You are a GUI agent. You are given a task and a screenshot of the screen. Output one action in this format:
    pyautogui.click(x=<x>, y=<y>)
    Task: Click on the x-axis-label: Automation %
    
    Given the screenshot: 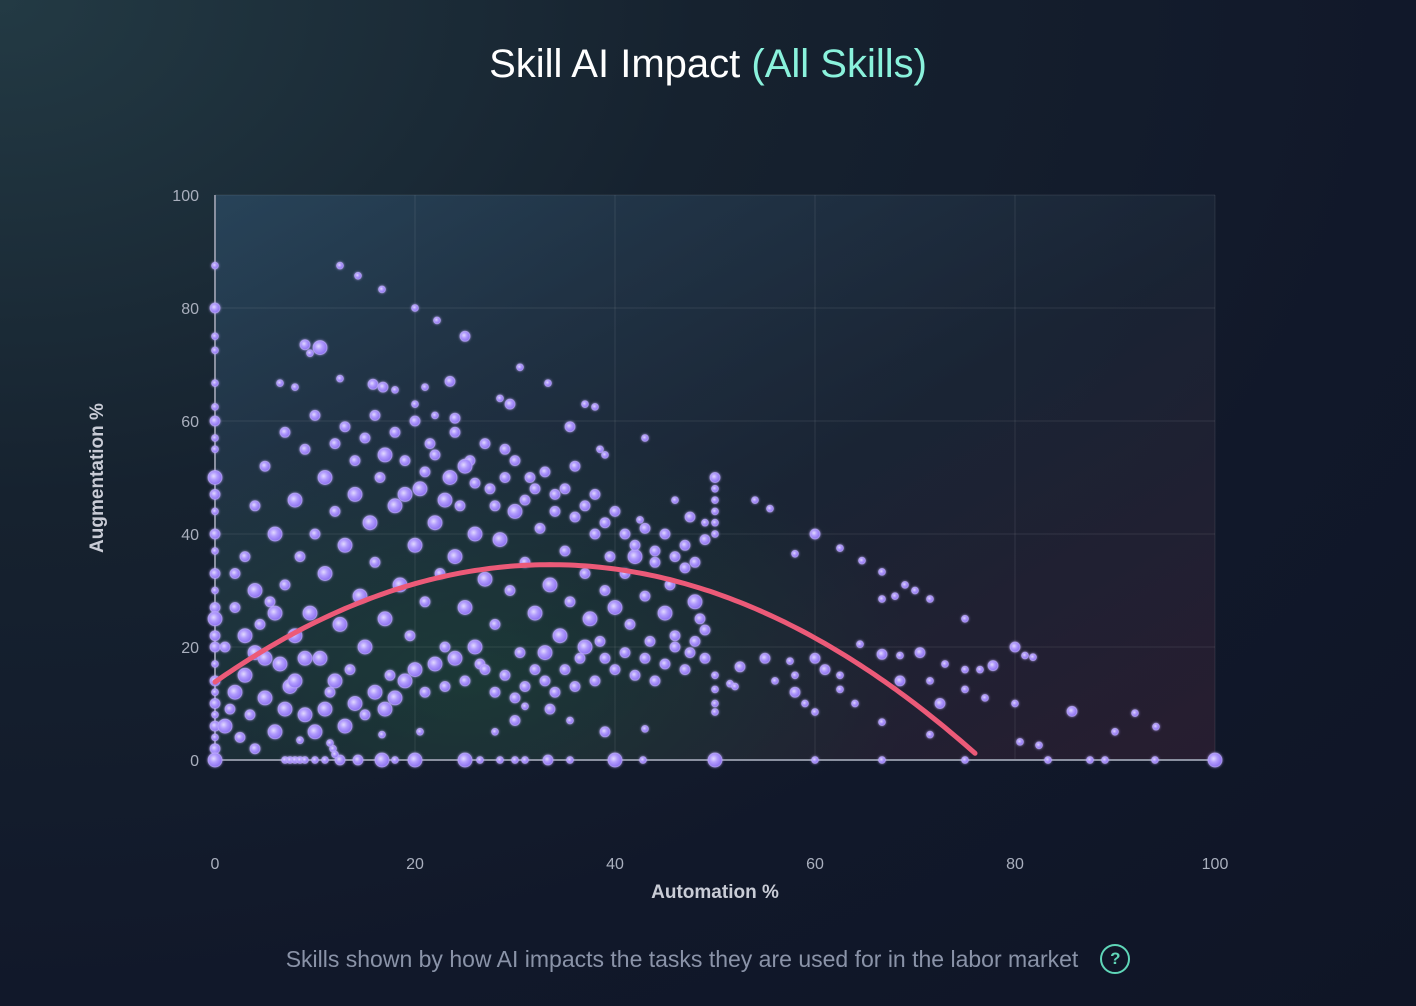 What is the action you would take?
    pyautogui.click(x=715, y=892)
    